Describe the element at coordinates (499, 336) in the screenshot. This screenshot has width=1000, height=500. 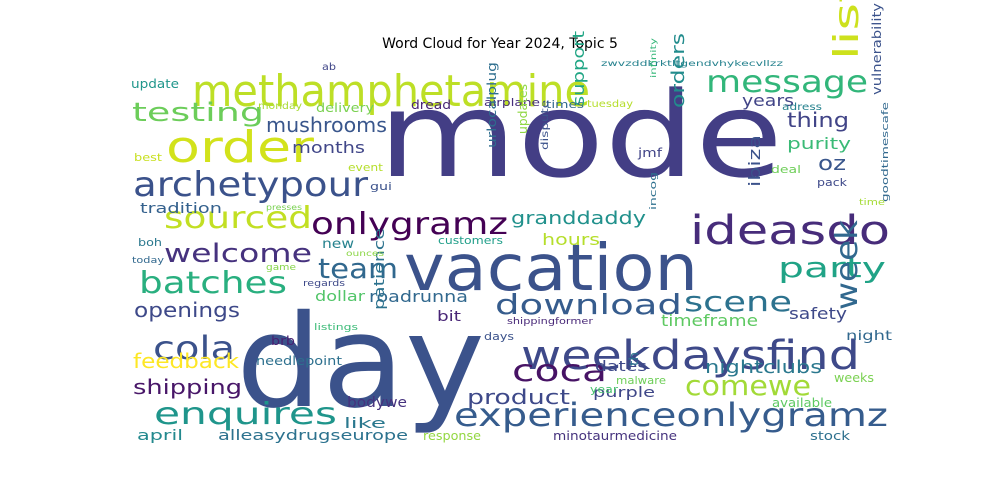
I see `word-days: days` at that location.